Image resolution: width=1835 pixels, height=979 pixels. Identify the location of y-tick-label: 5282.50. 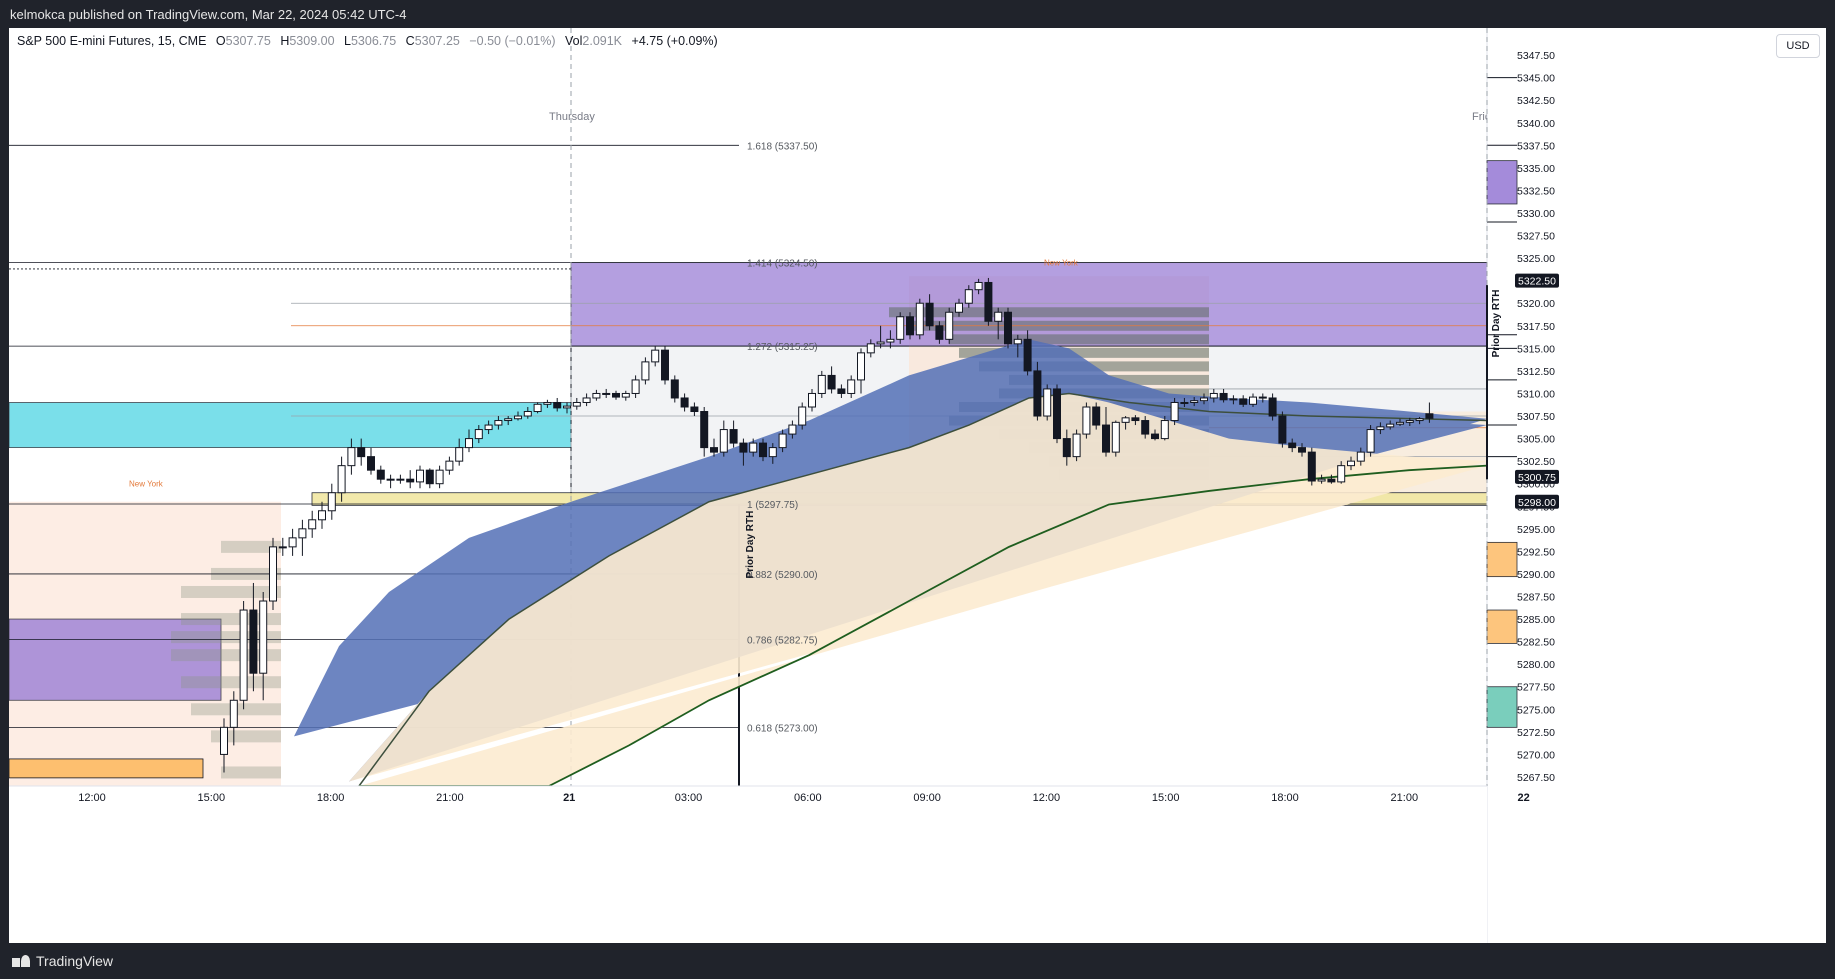
(1536, 643).